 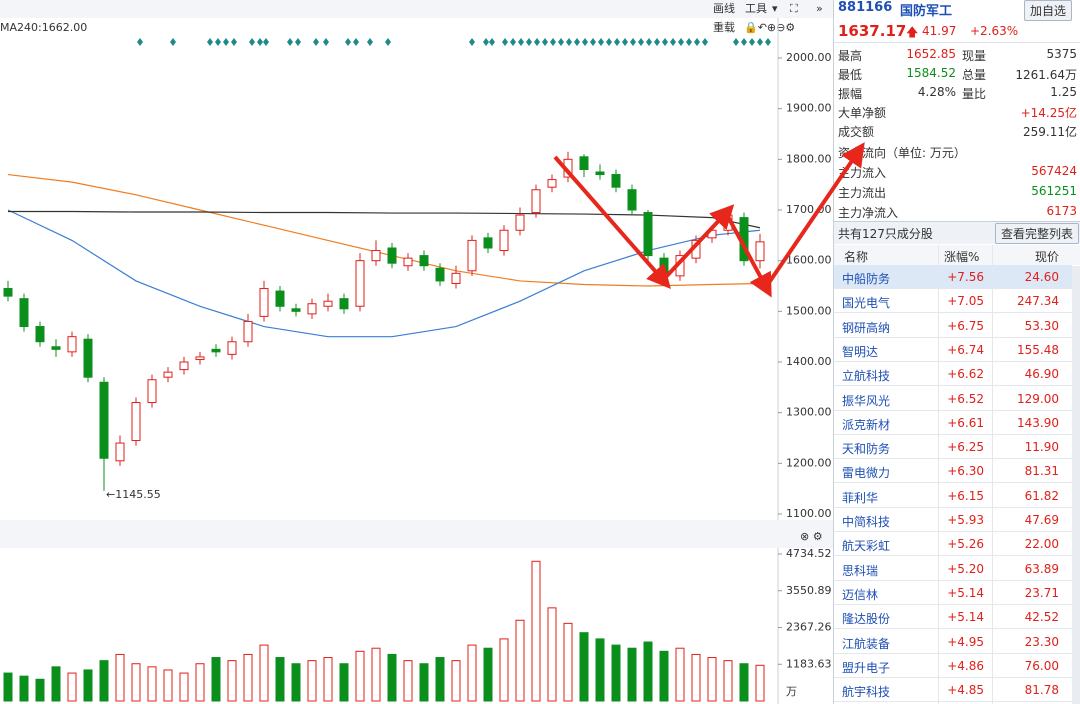 I want to click on stock-name: 中船防务, so click(x=866, y=279).